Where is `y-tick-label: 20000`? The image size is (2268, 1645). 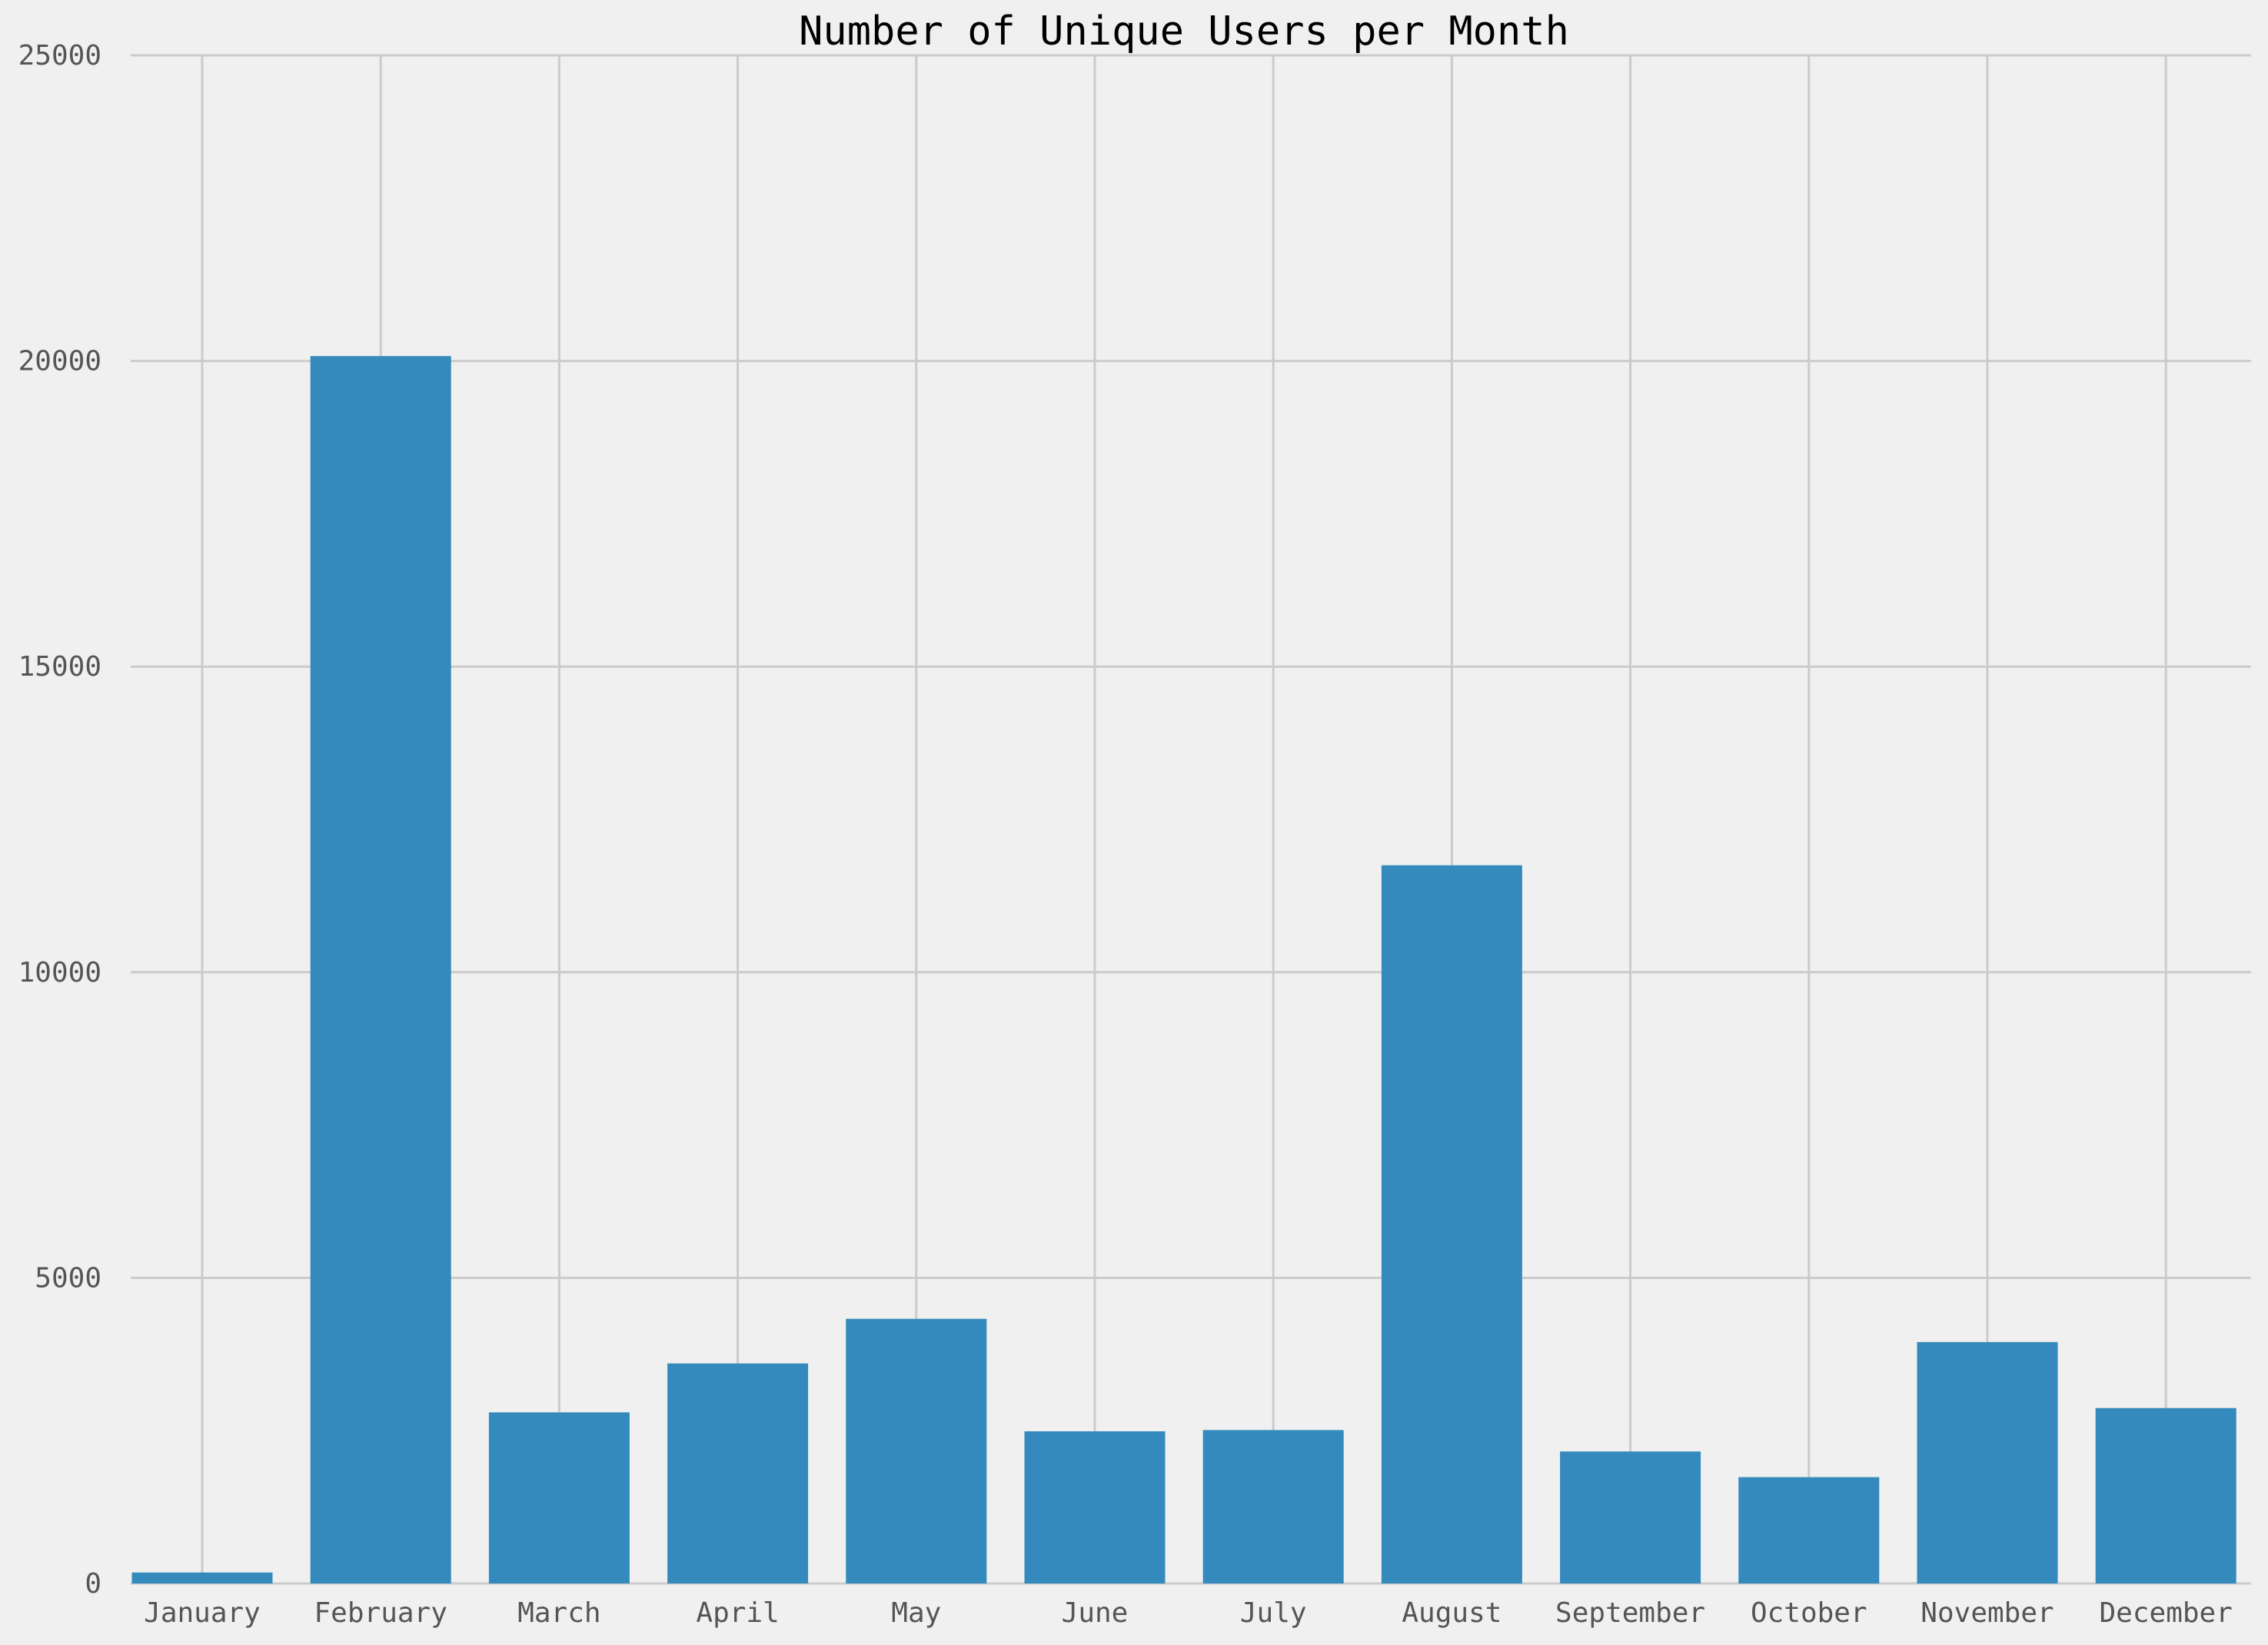
y-tick-label: 20000 is located at coordinates (59, 361).